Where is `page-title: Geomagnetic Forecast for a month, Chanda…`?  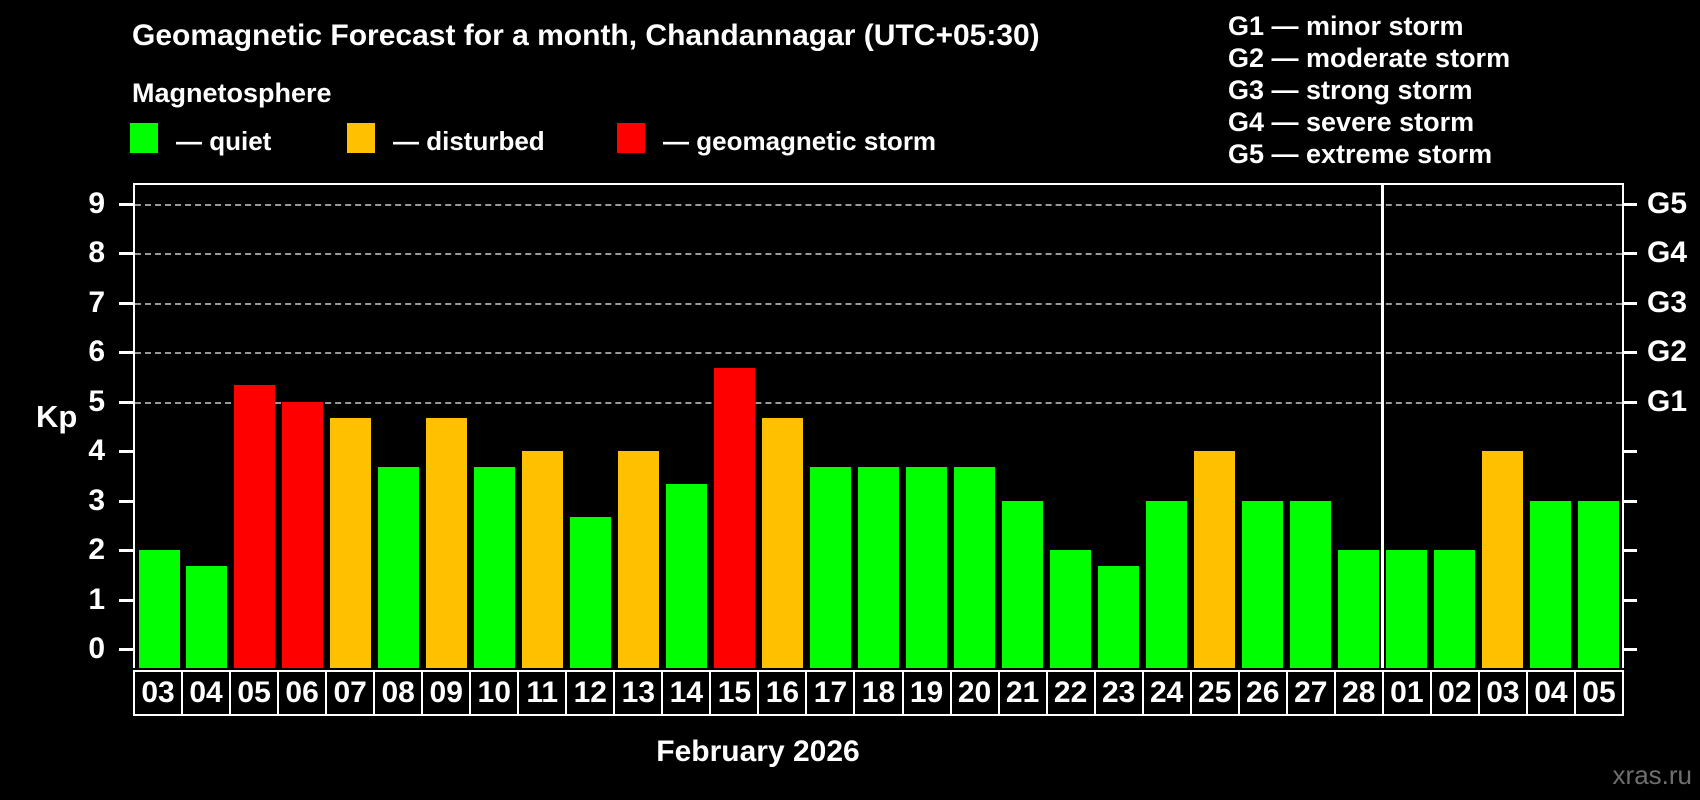 page-title: Geomagnetic Forecast for a month, Chanda… is located at coordinates (586, 35).